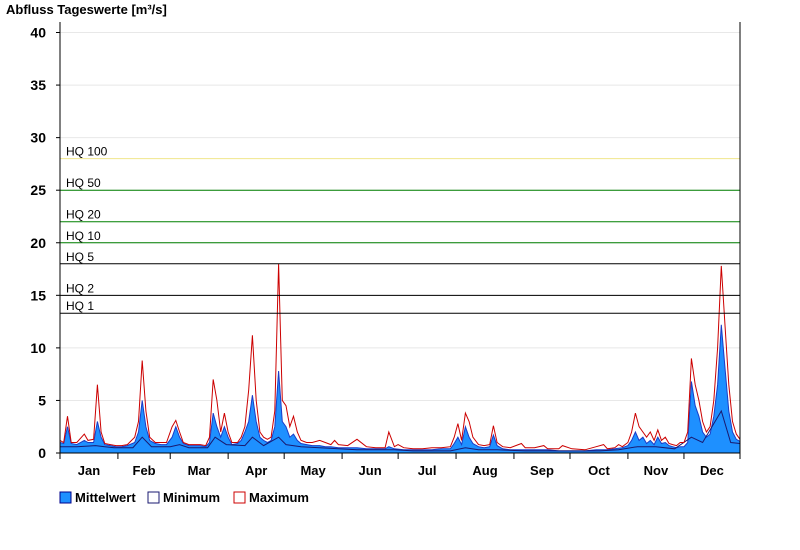 This screenshot has width=800, height=550. I want to click on x-tick-label: Aug, so click(484, 470).